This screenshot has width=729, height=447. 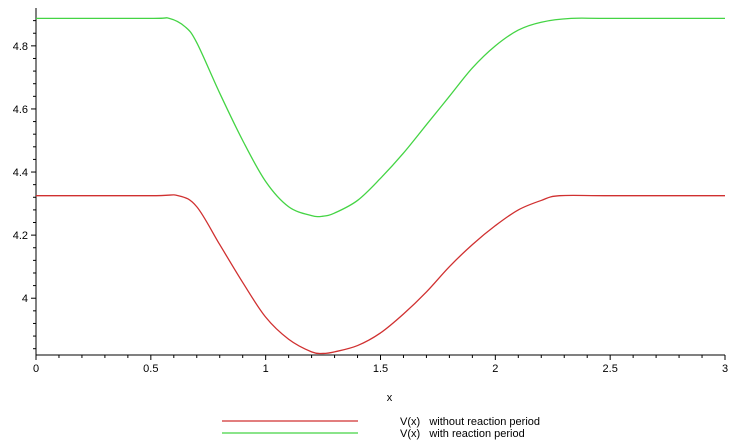 I want to click on x-tick-label: 3, so click(x=725, y=369).